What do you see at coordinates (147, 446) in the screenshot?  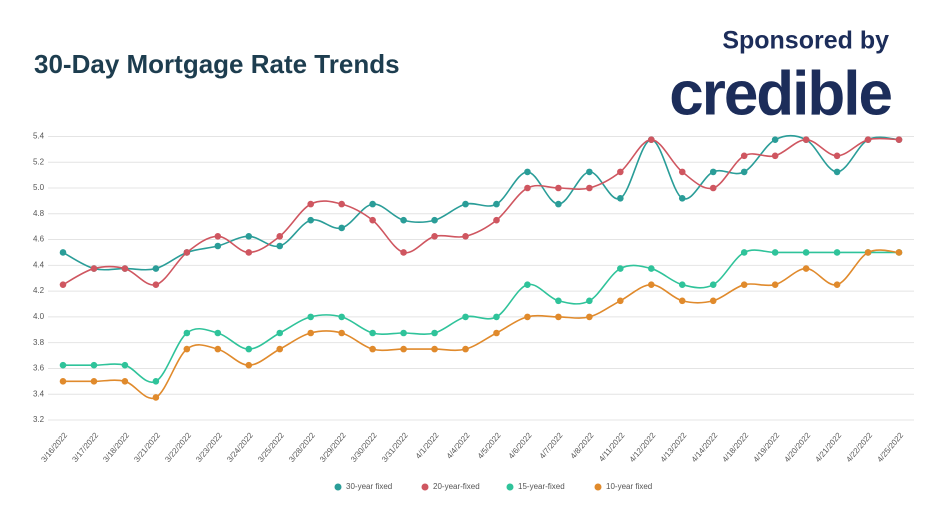 I see `x-tick-label: 3/21/2022` at bounding box center [147, 446].